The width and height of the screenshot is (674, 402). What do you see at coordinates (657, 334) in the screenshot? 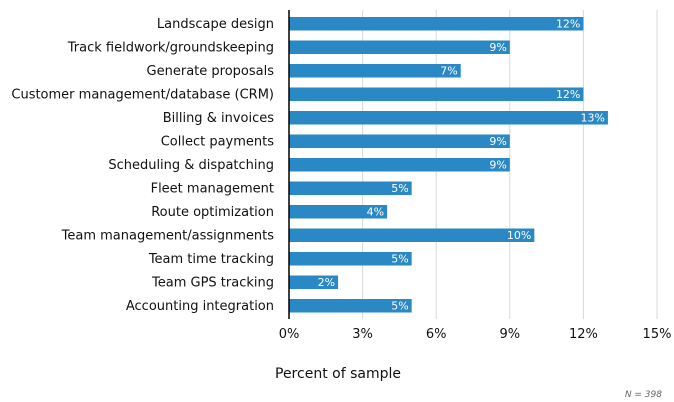
I see `x-tick-label: 15%` at bounding box center [657, 334].